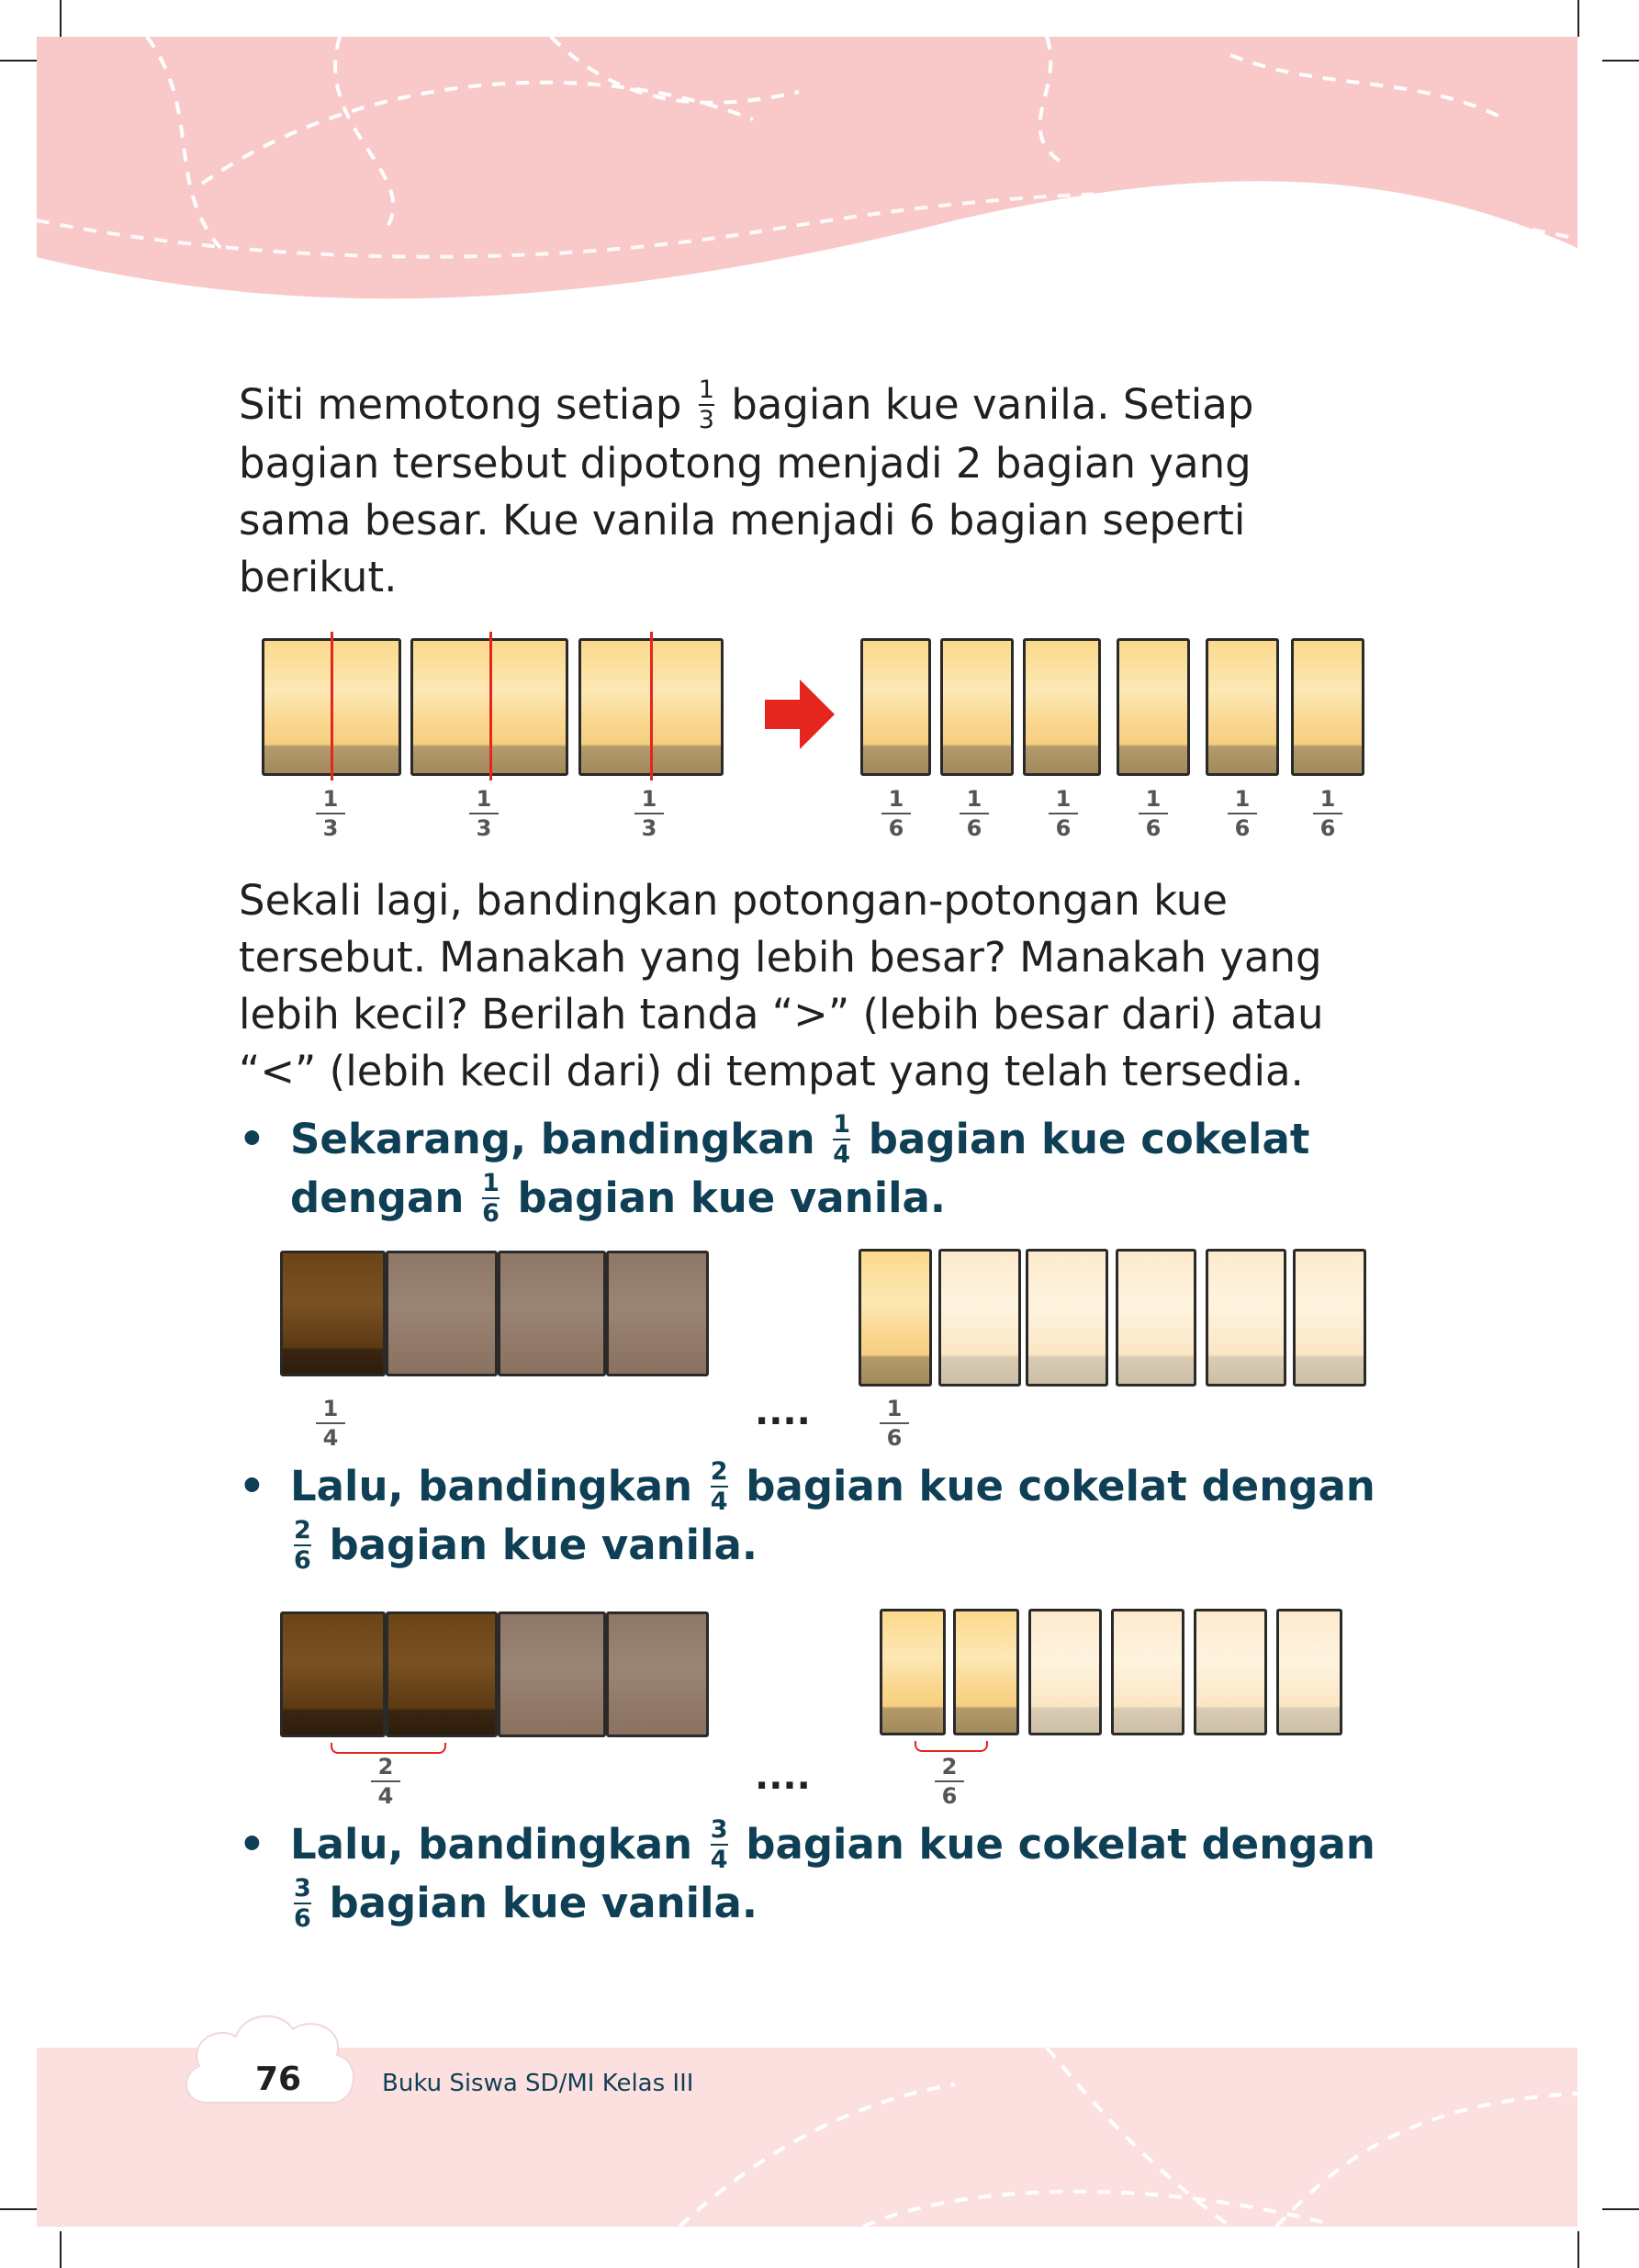 The image size is (1639, 2268). What do you see at coordinates (278, 2079) in the screenshot?
I see `page-number: 76` at bounding box center [278, 2079].